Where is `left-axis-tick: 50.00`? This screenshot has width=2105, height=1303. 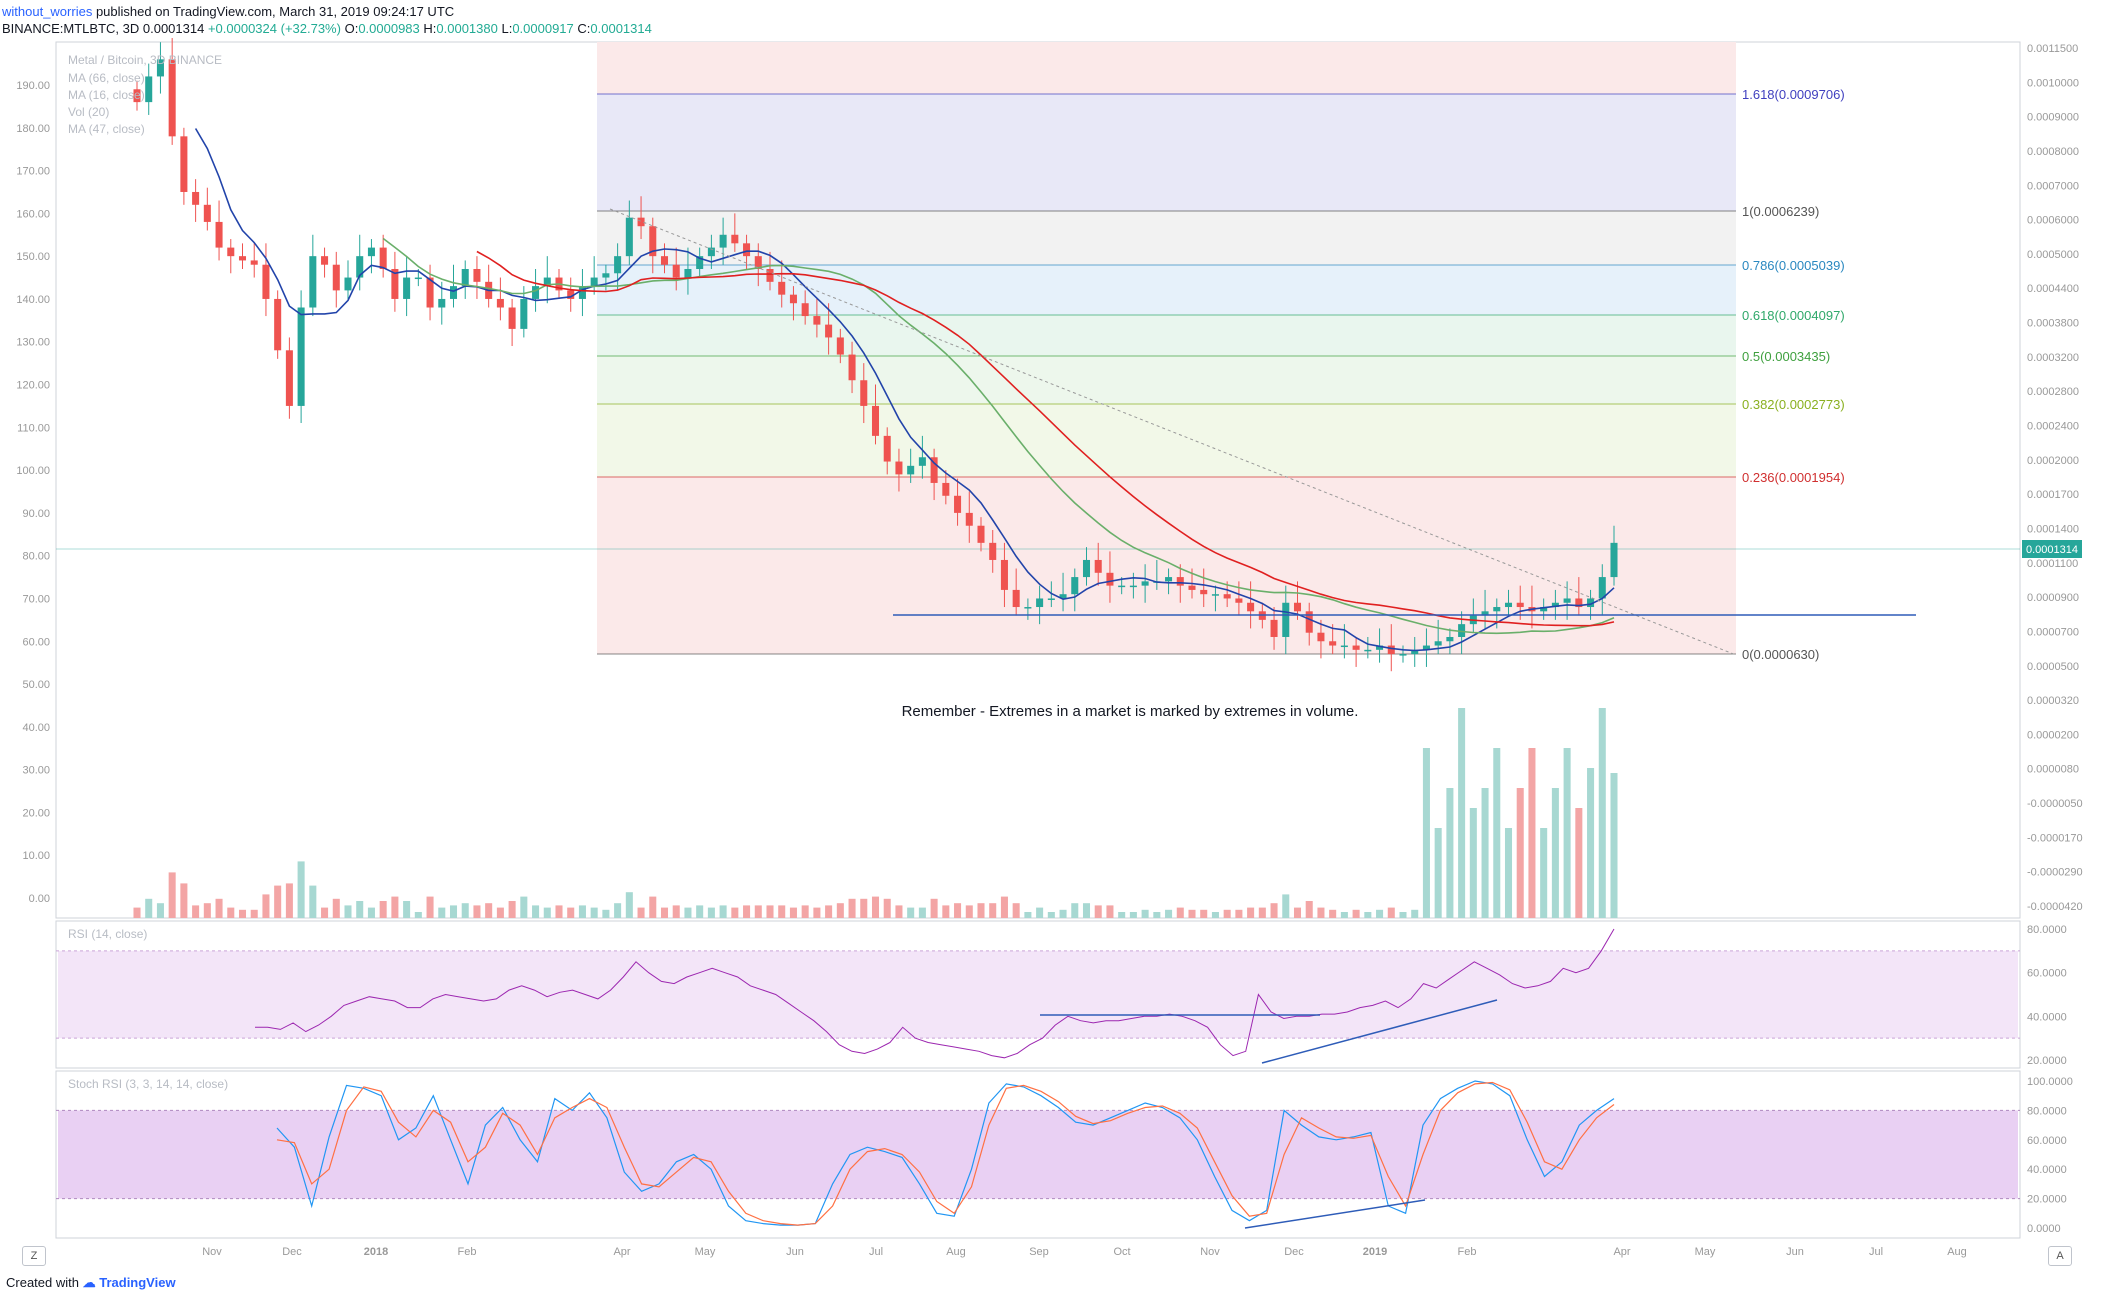 left-axis-tick: 50.00 is located at coordinates (36, 685).